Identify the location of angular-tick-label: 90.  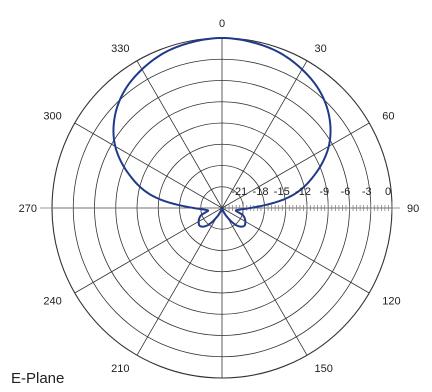
(413, 209).